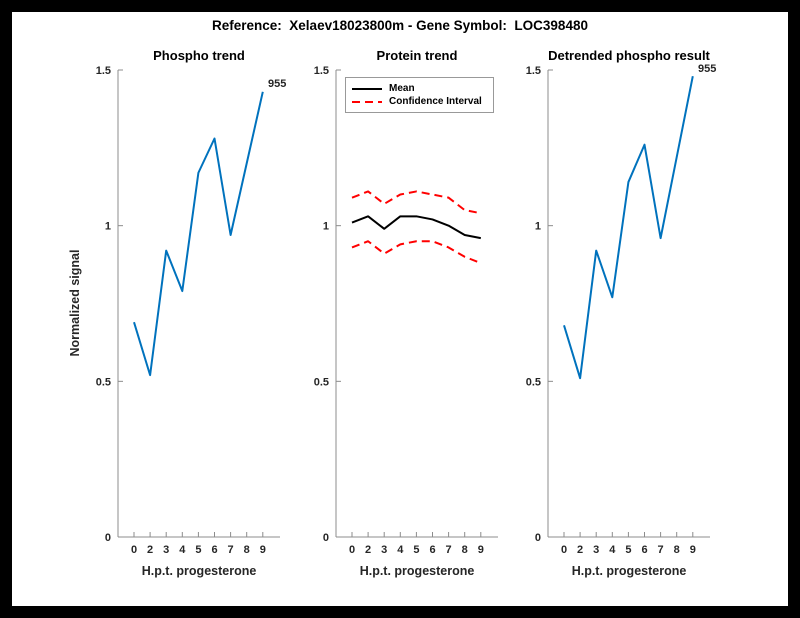 This screenshot has height=618, width=800. Describe the element at coordinates (419, 88) in the screenshot. I see `legend-row-mean: Mean` at that location.